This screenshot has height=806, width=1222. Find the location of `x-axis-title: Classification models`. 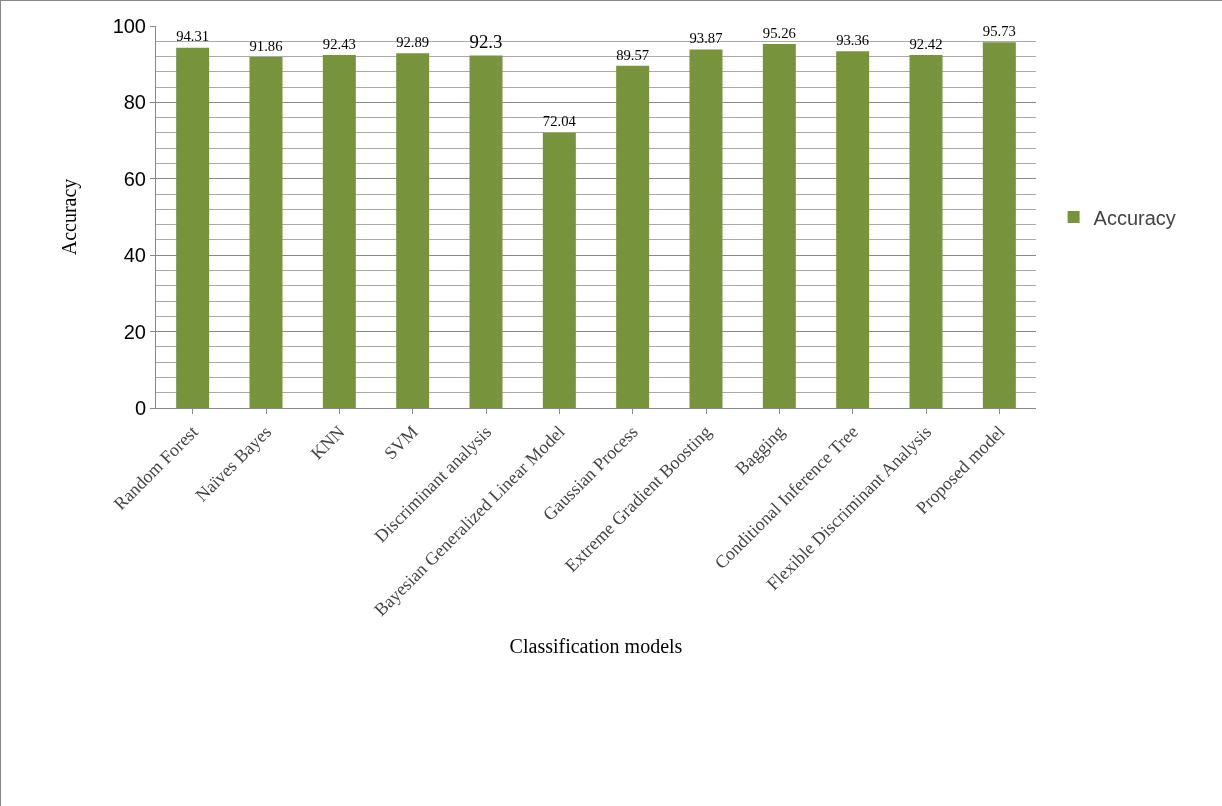

x-axis-title: Classification models is located at coordinates (596, 646).